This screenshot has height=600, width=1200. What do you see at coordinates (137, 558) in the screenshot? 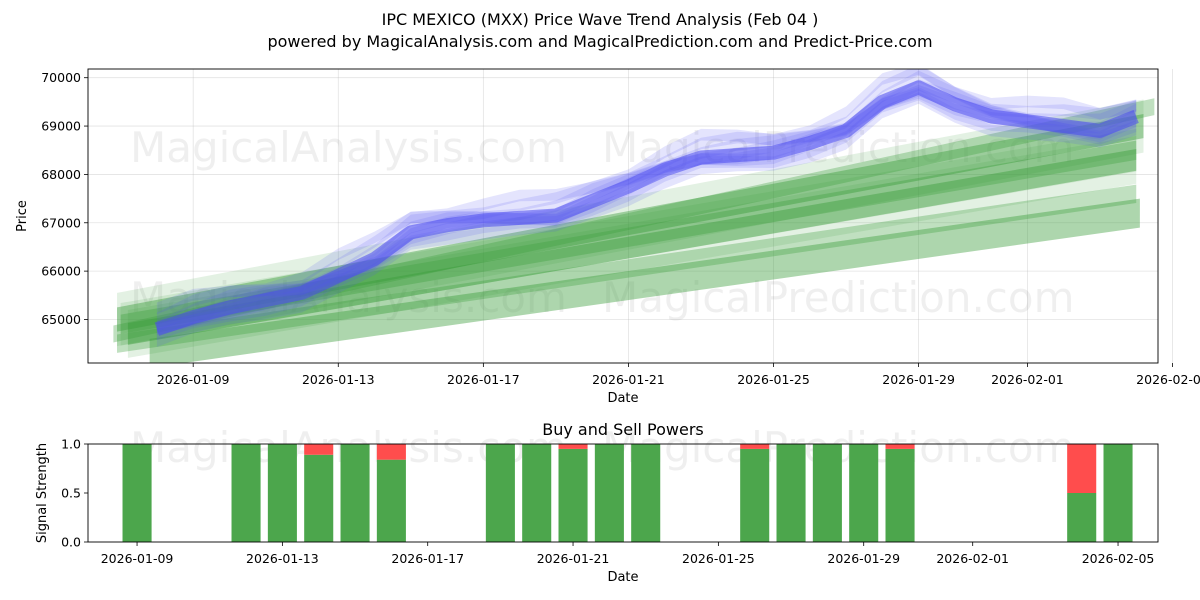
I see `bottom-x-tick-label: 2026-01-09` at bounding box center [137, 558].